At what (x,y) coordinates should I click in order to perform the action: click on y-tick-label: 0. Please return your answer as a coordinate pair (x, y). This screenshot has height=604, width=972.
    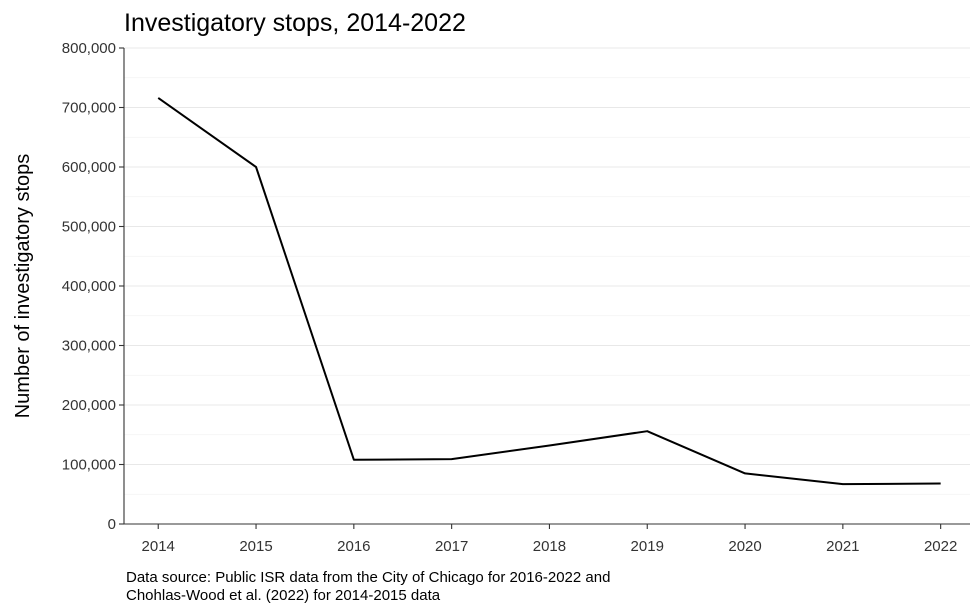
    Looking at the image, I should click on (112, 524).